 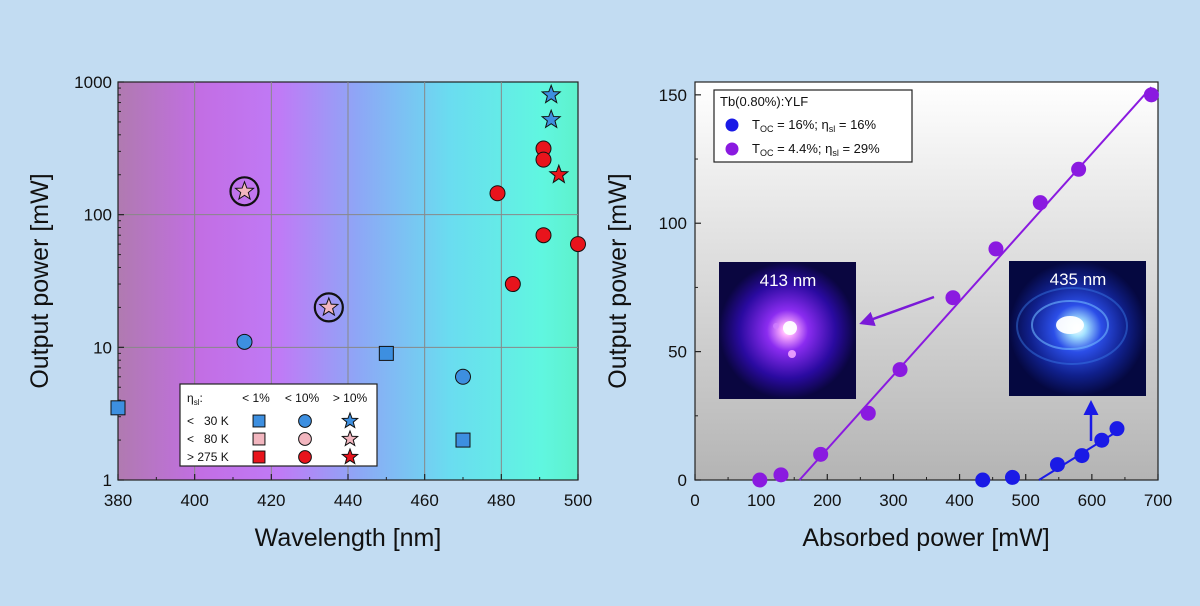 What do you see at coordinates (578, 500) in the screenshot?
I see `left-x-tick-label: 500` at bounding box center [578, 500].